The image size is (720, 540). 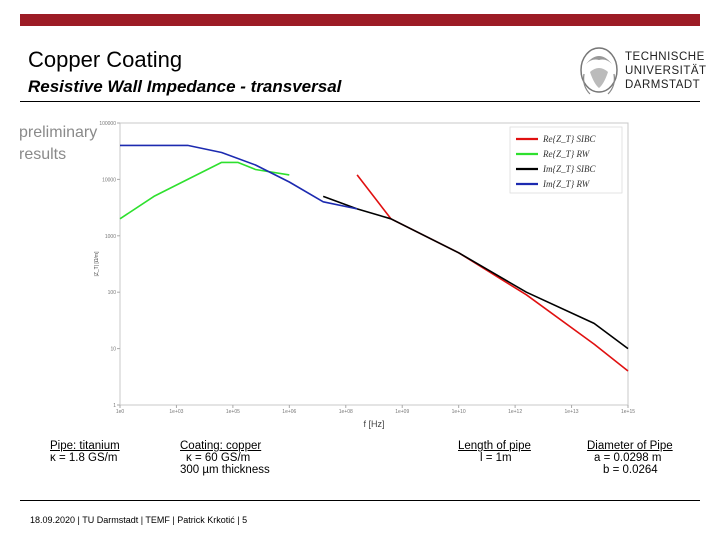 I want to click on diameter-info: Diameter of Pipe a = 0.0298 m b = 0.0264, so click(x=630, y=458).